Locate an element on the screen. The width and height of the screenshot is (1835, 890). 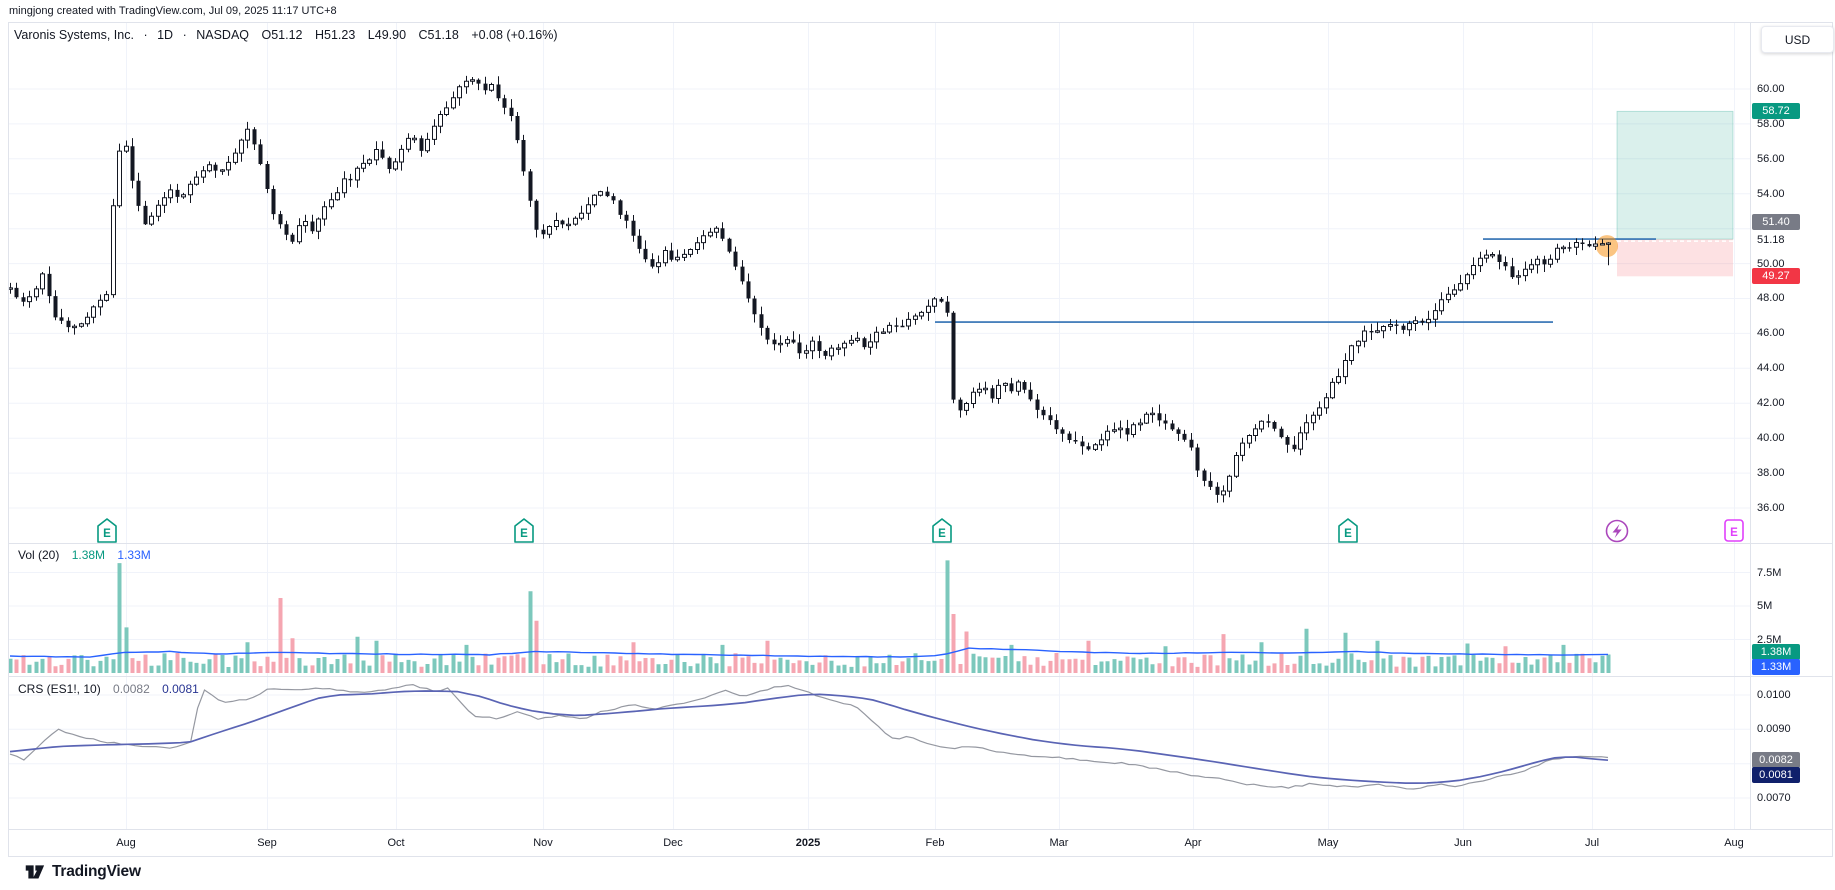
price-label-51.18: 51.18 is located at coordinates (1771, 240).